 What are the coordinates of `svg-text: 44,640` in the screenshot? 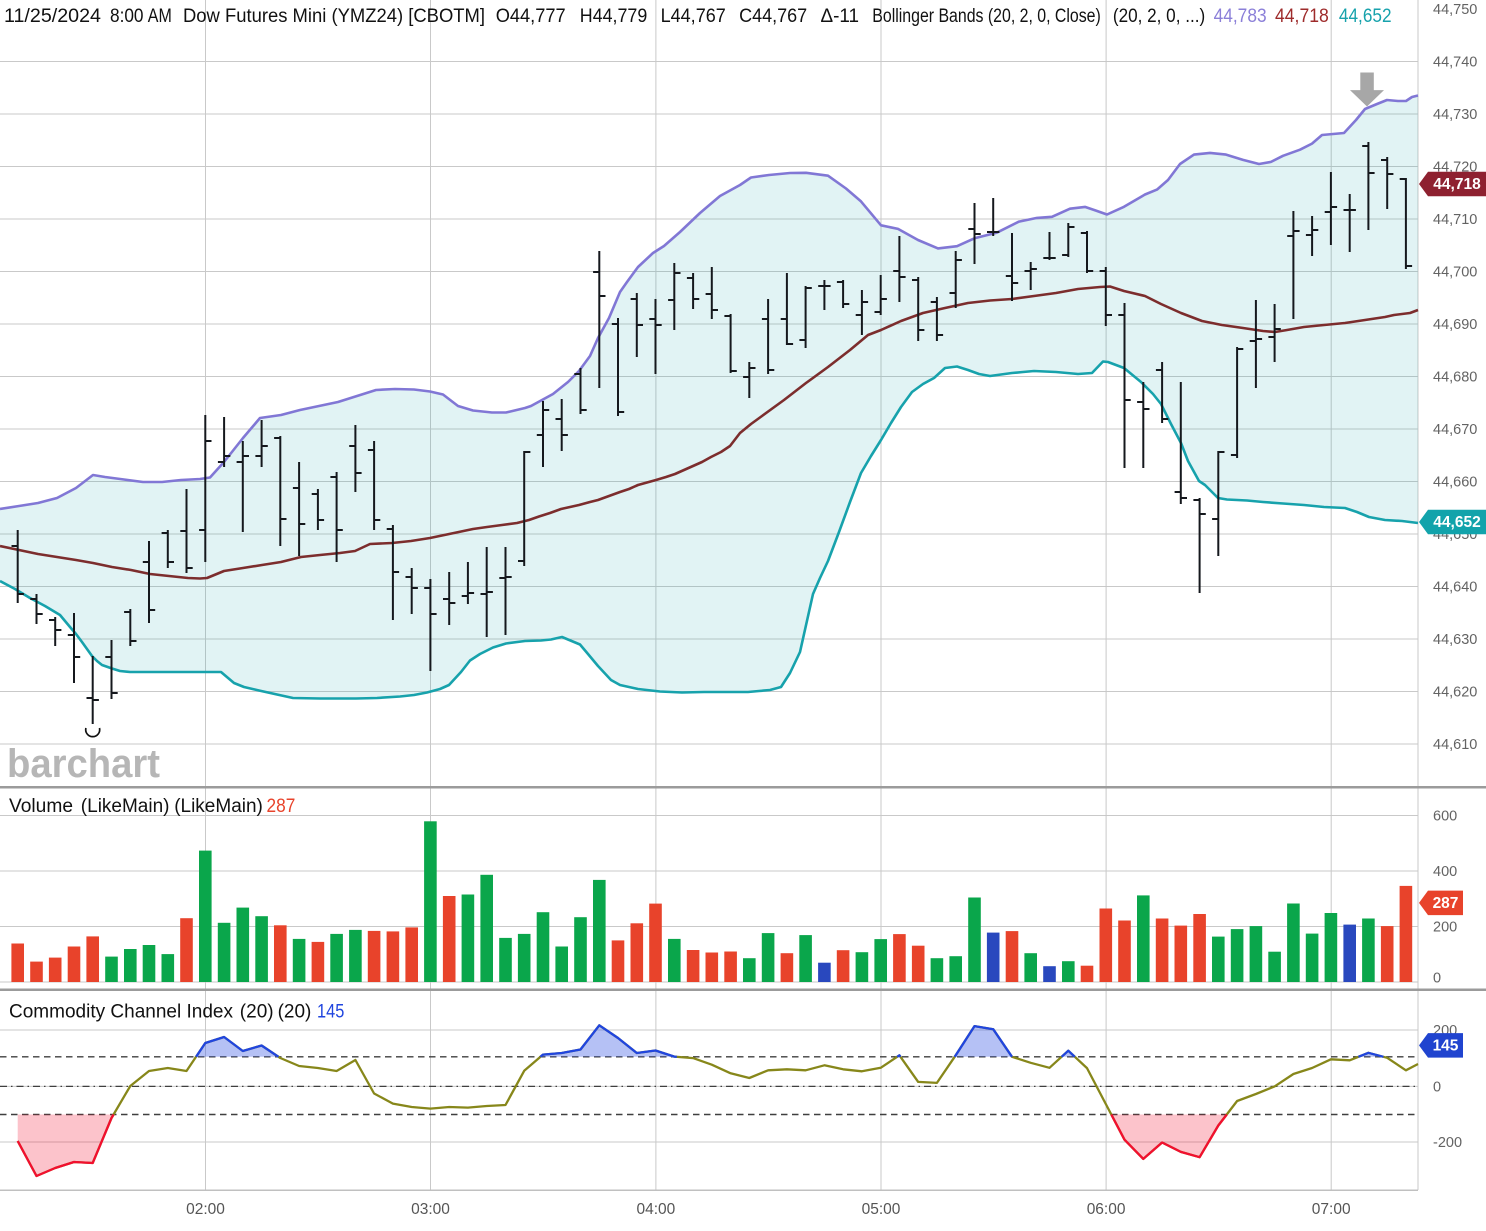 It's located at (1455, 588).